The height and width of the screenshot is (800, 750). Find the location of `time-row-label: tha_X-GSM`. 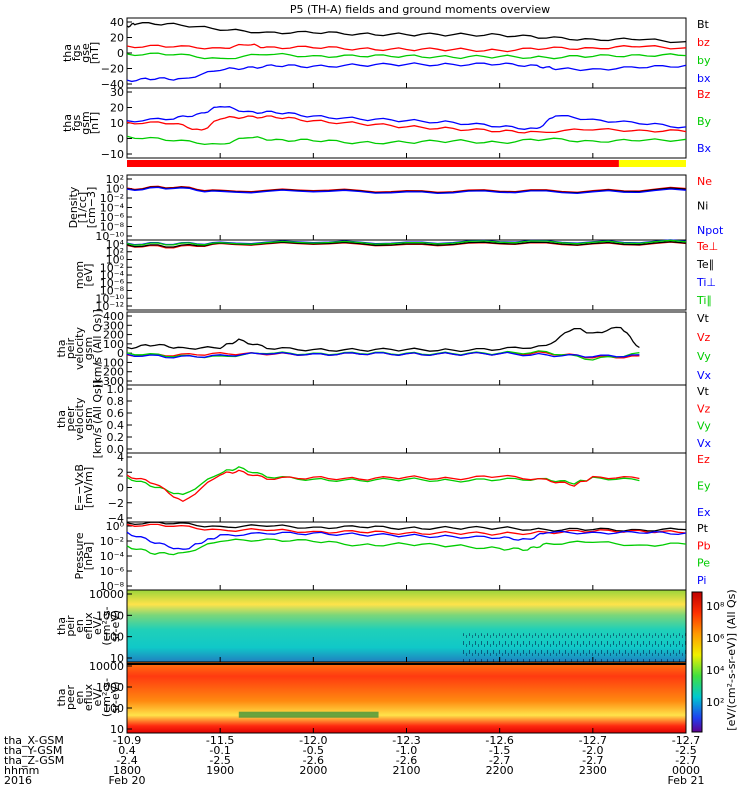

time-row-label: tha_X-GSM is located at coordinates (34, 740).